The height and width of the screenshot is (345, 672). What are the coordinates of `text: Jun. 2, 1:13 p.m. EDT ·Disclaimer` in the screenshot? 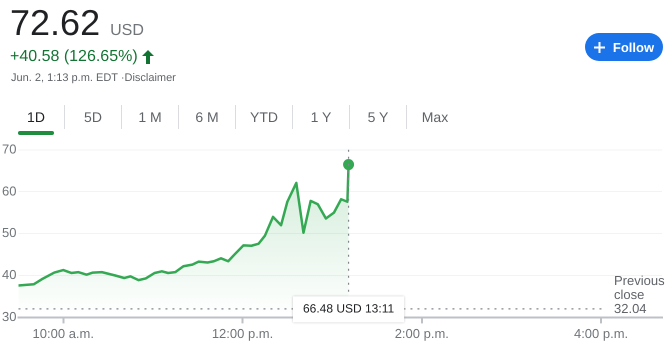 It's located at (93, 78).